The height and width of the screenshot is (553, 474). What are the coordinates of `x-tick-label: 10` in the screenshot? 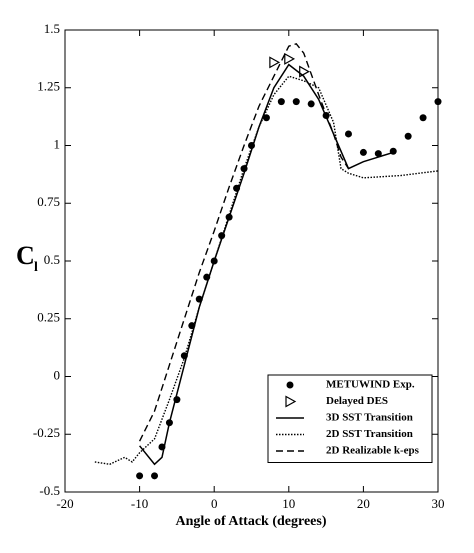 It's located at (288, 503).